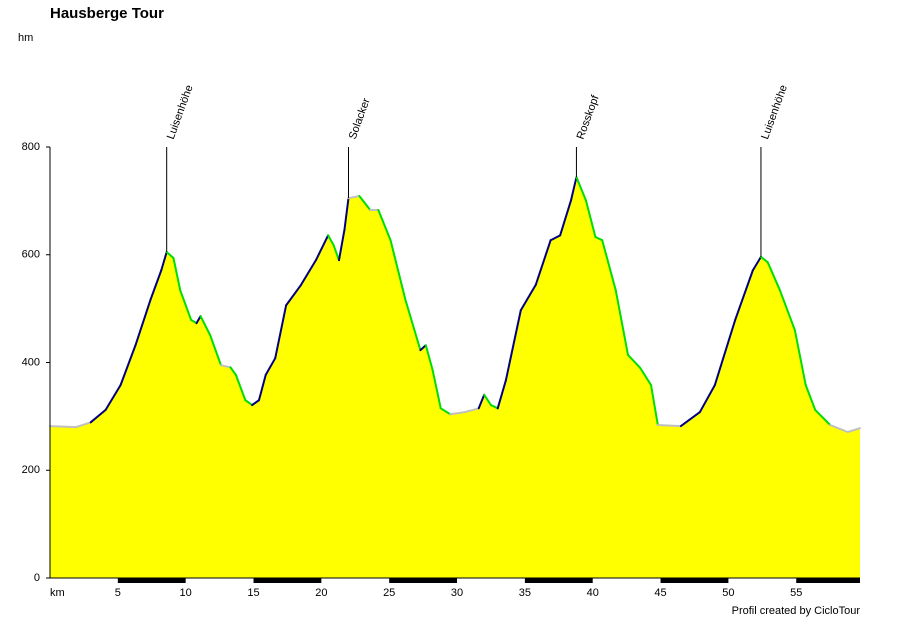 This screenshot has width=910, height=618. What do you see at coordinates (253, 593) in the screenshot?
I see `x-tick-label: 15` at bounding box center [253, 593].